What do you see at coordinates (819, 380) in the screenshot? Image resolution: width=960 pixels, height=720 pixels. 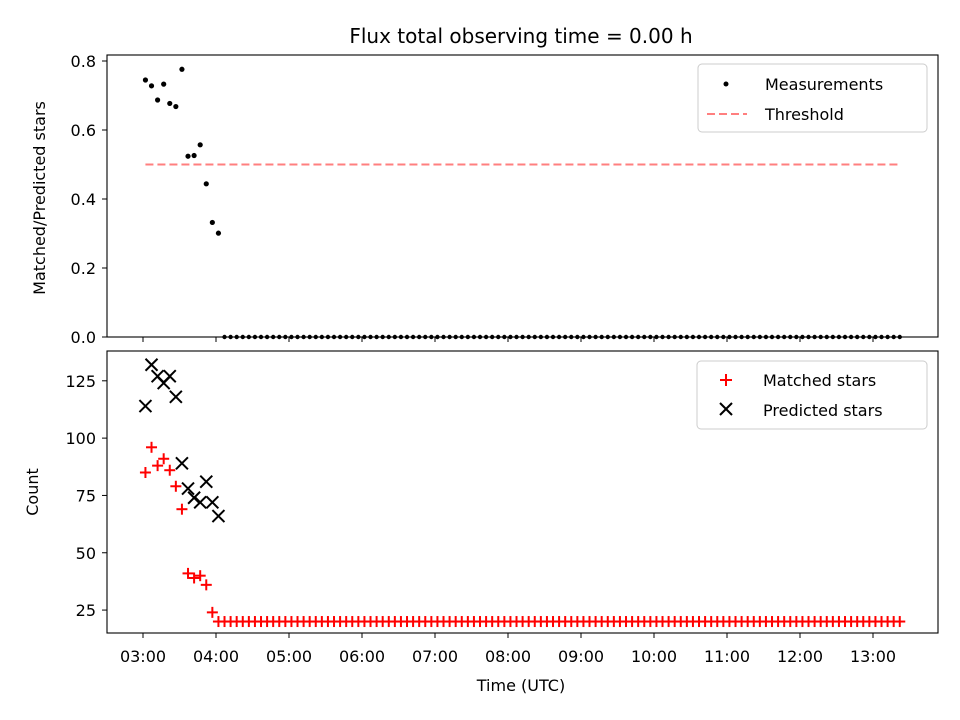 I see `legend-matched-label: Matched stars` at bounding box center [819, 380].